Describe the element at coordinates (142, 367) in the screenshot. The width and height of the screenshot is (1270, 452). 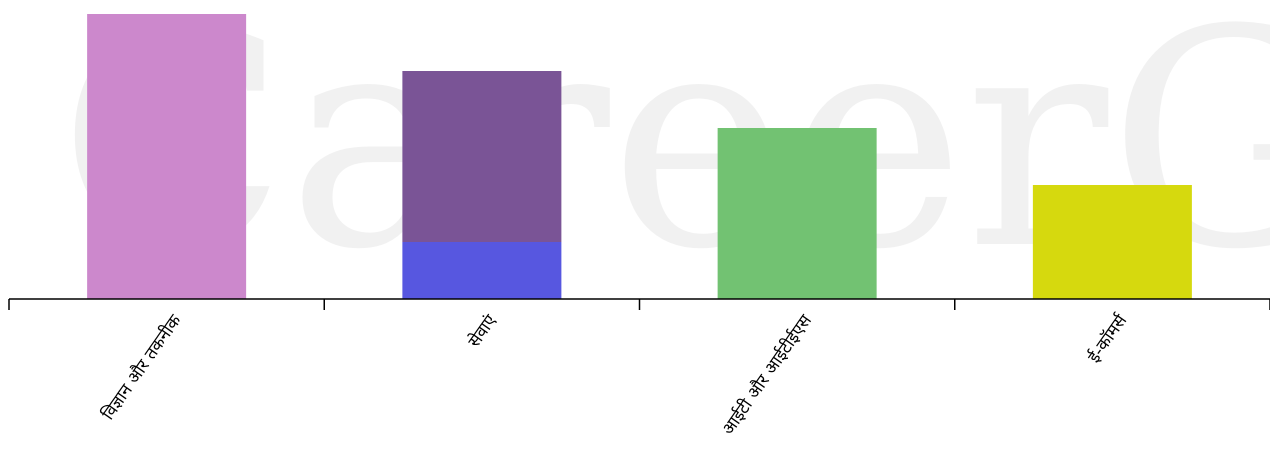
I see `x-tick-label-0: विज्ञान और तकनीक` at that location.